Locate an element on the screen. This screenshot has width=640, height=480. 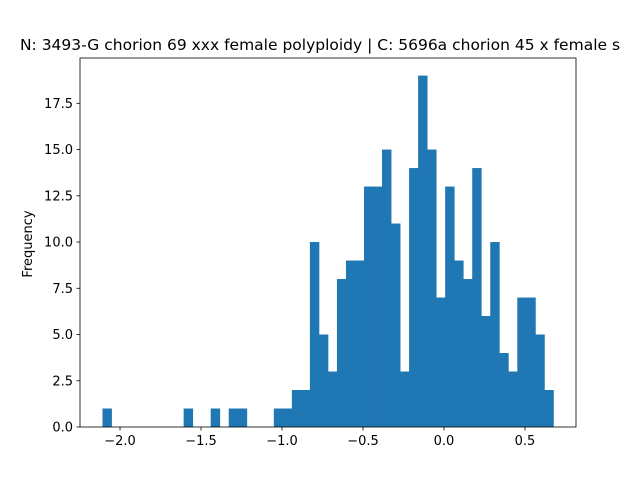
y-tick-label: 17.5 is located at coordinates (58, 104).